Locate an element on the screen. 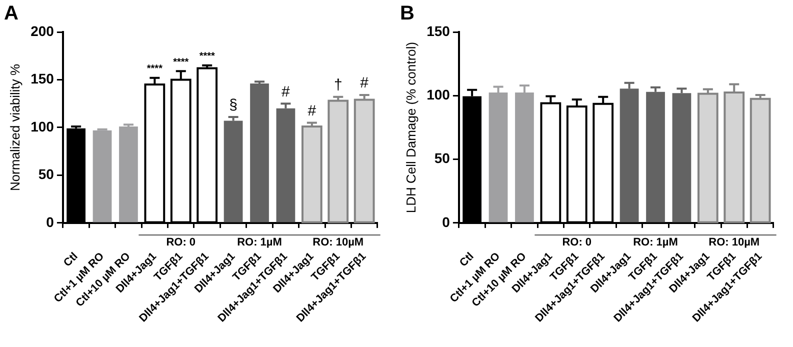 The height and width of the screenshot is (347, 793). data-label: § is located at coordinates (233, 105).